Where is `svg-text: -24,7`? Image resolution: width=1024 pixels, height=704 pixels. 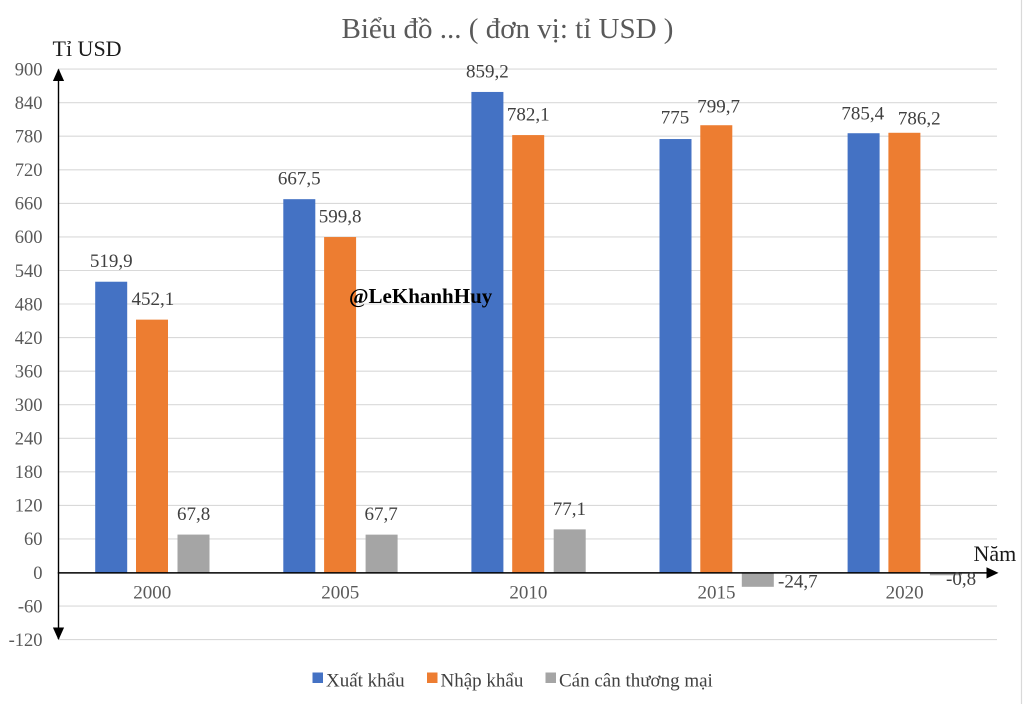
svg-text: -24,7 is located at coordinates (798, 582).